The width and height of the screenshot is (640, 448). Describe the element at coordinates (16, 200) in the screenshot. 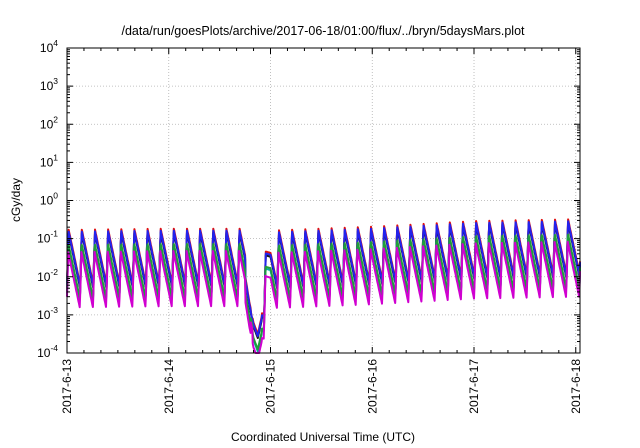

I see `y-axis-label: cGy/day` at that location.